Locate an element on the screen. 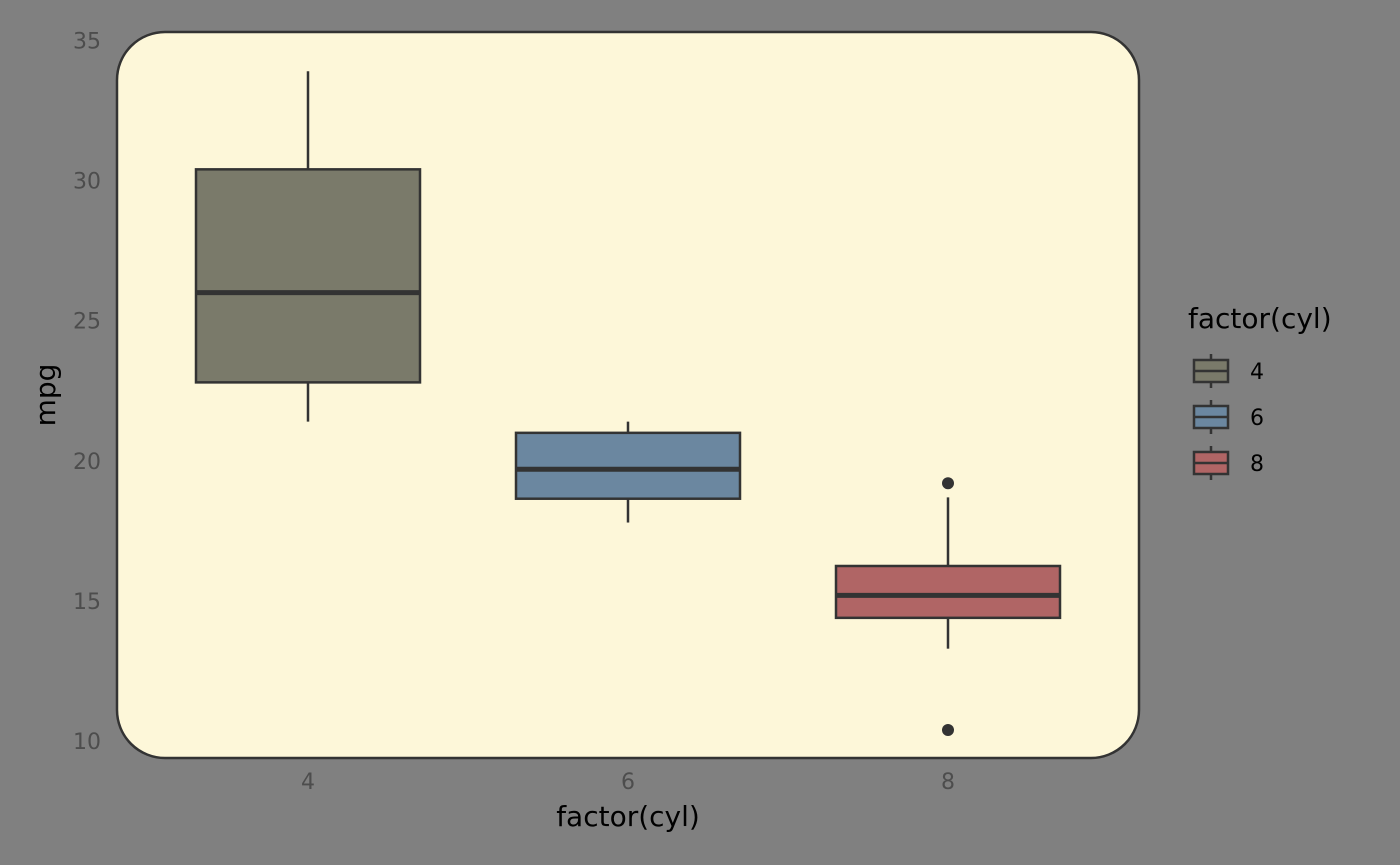  y-axis-title: mpg is located at coordinates (45, 395).